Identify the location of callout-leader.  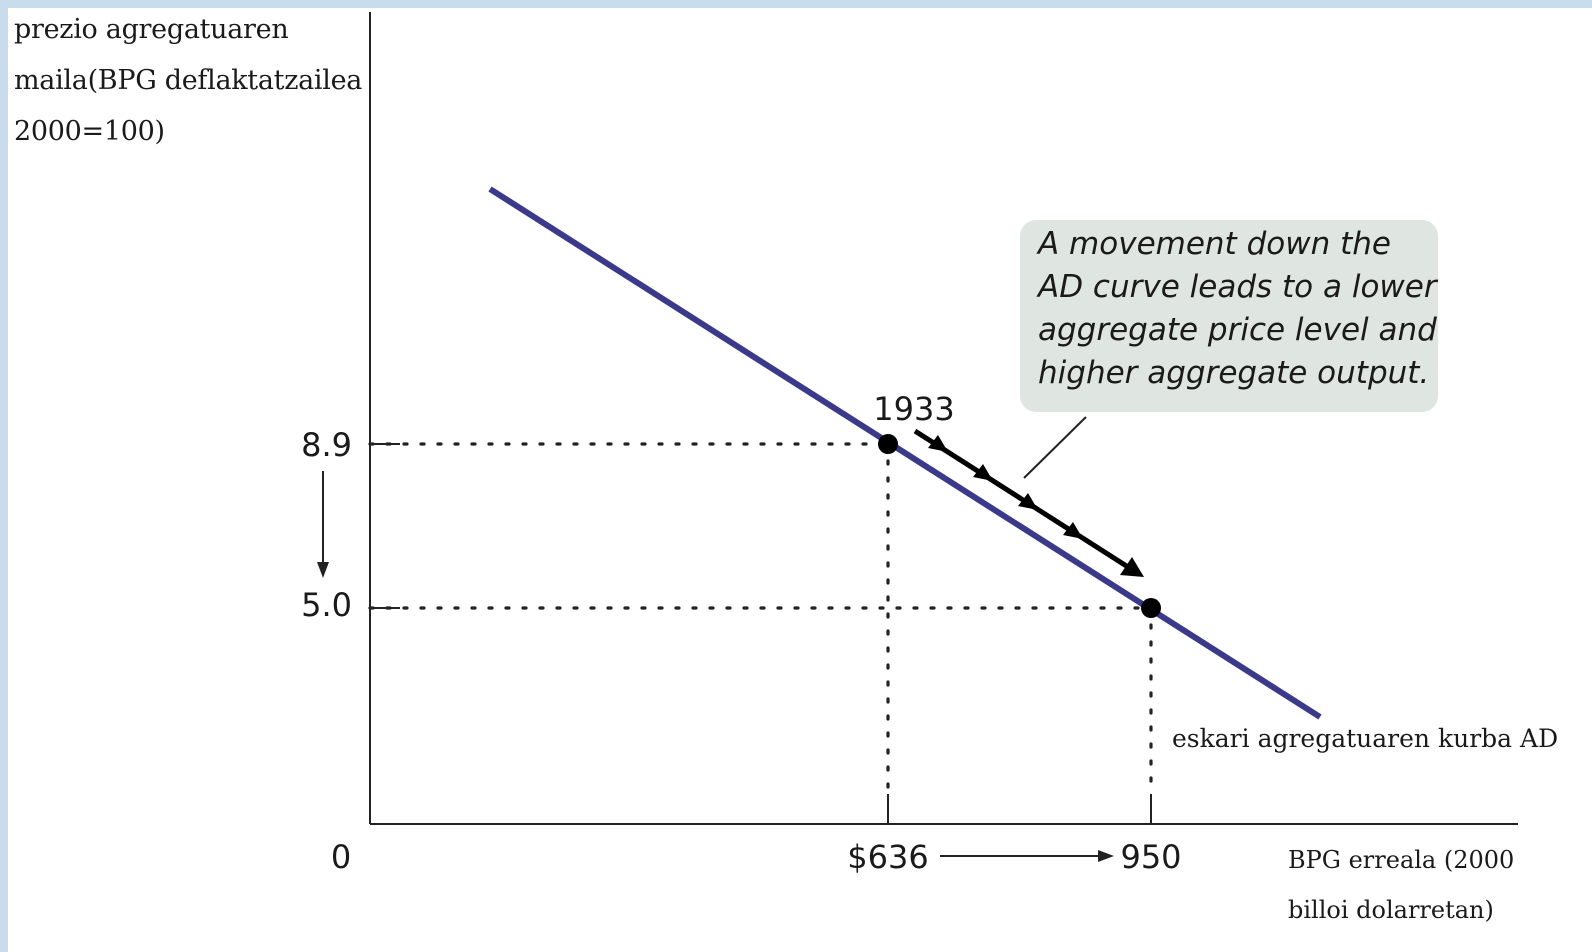
(1055, 447).